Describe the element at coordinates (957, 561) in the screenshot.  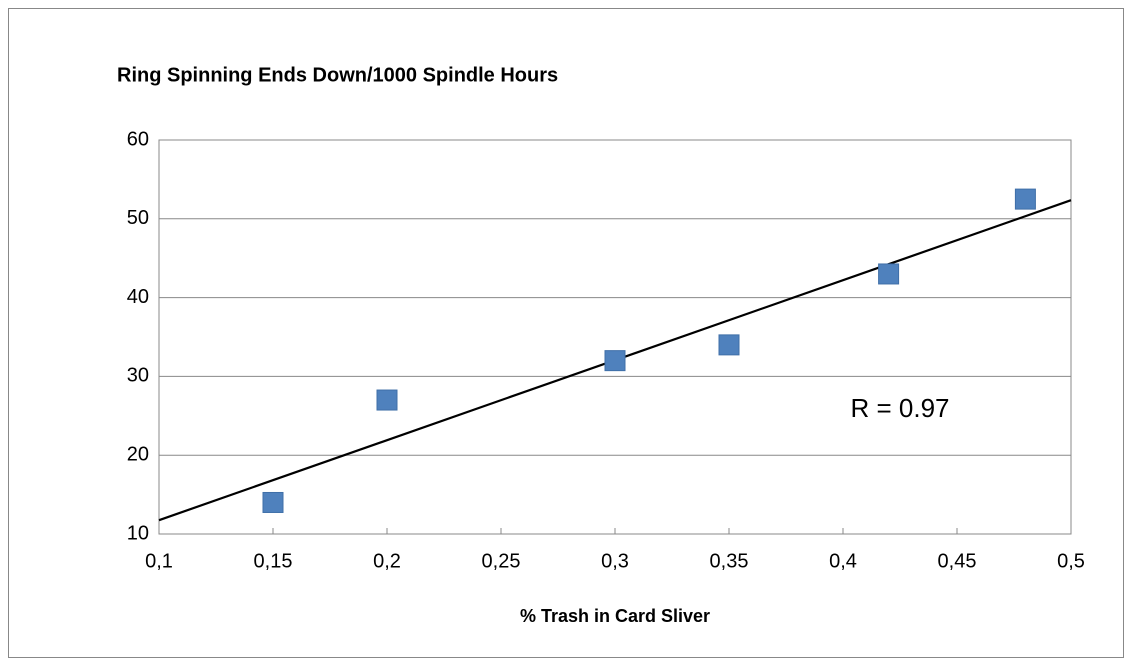
I see `x-tick-label: 0,45` at that location.